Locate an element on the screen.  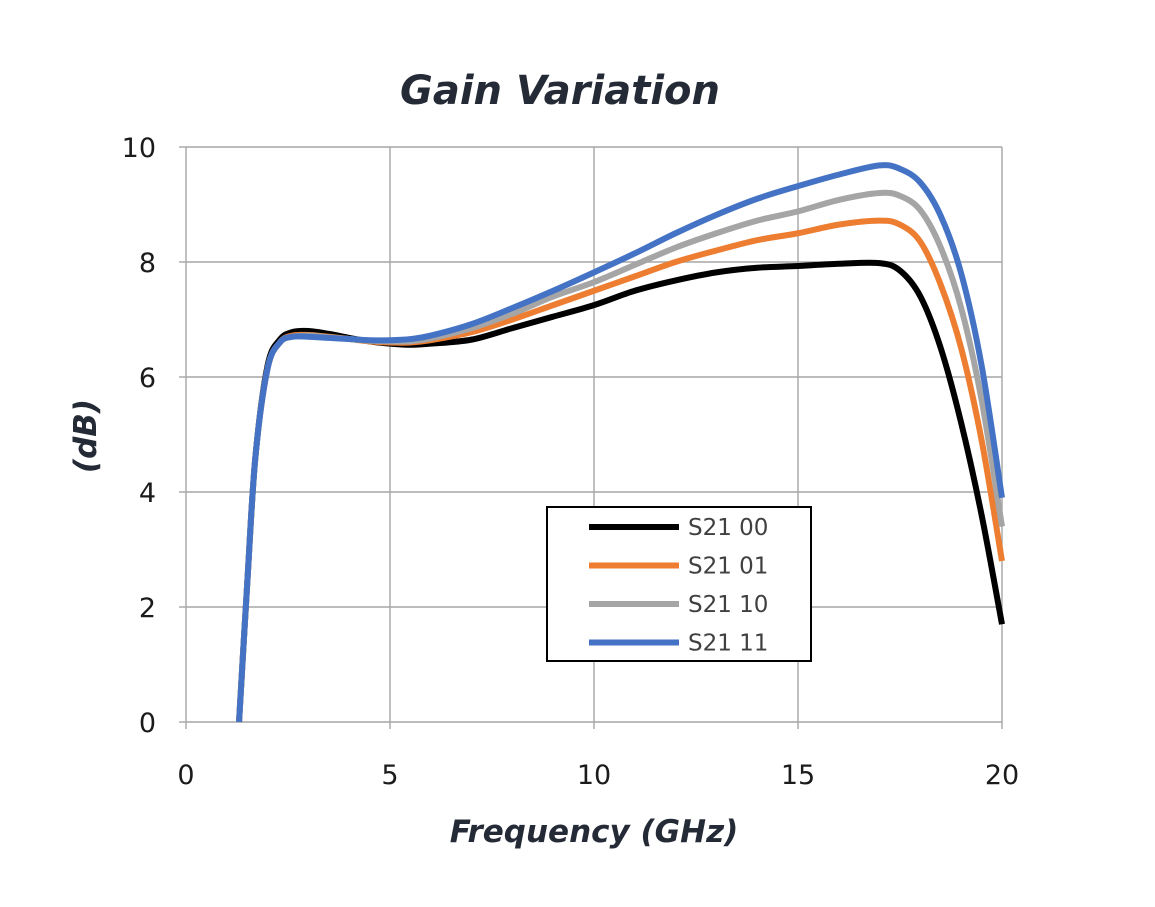
x-tick-label: 10 is located at coordinates (594, 775).